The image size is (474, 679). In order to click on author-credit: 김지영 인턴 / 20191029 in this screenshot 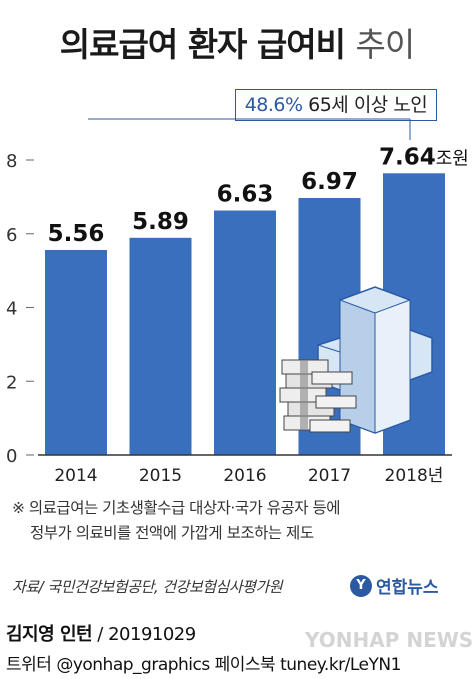, I will do `click(101, 633)`.